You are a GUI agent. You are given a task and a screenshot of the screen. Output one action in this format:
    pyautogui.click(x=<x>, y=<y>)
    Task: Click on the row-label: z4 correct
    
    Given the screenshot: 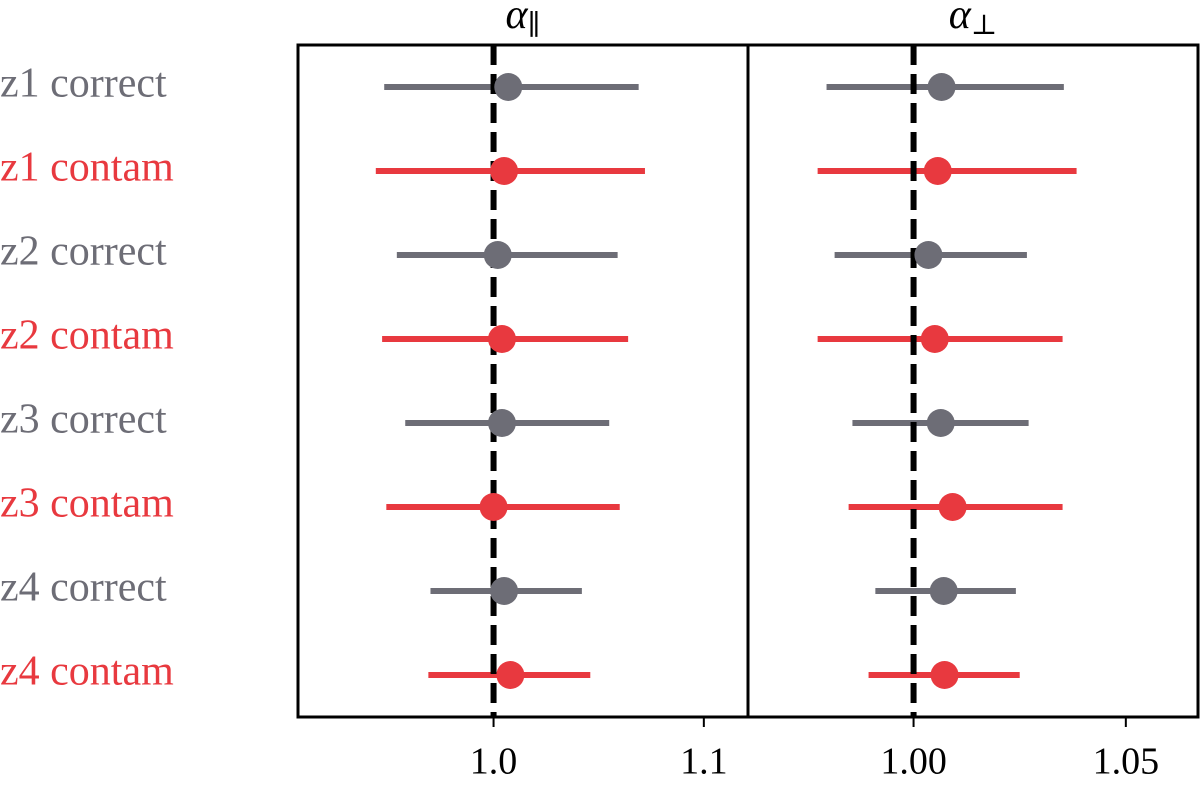 What is the action you would take?
    pyautogui.click(x=83, y=588)
    